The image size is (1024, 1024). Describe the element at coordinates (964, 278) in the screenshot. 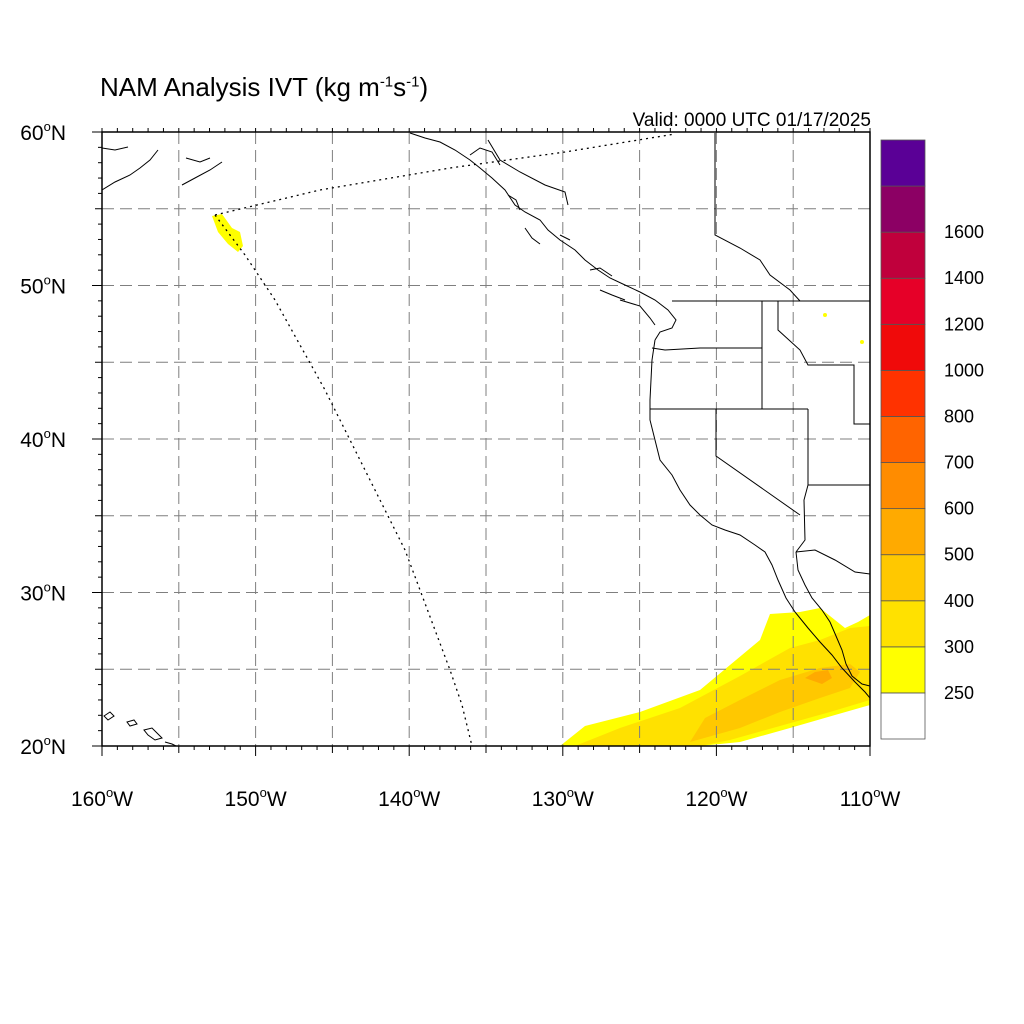

I see `colorbar-label: 1400` at that location.